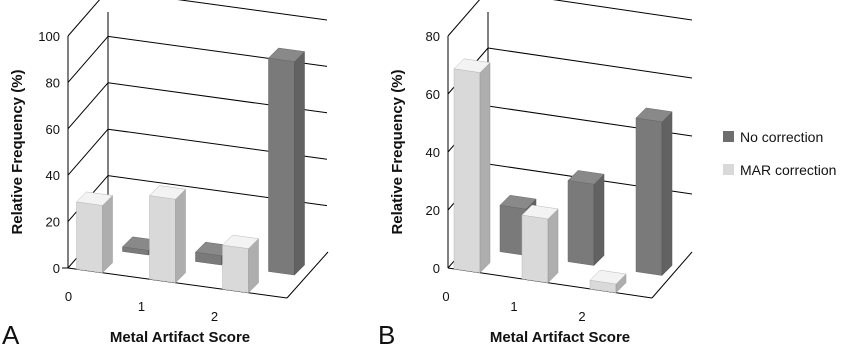 The height and width of the screenshot is (355, 850). I want to click on bar-no-correction-1-front, so click(581, 223).